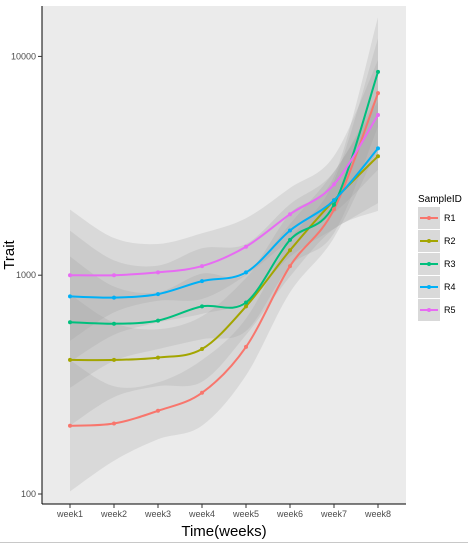  I want to click on data-point-r4-week7, so click(334, 200).